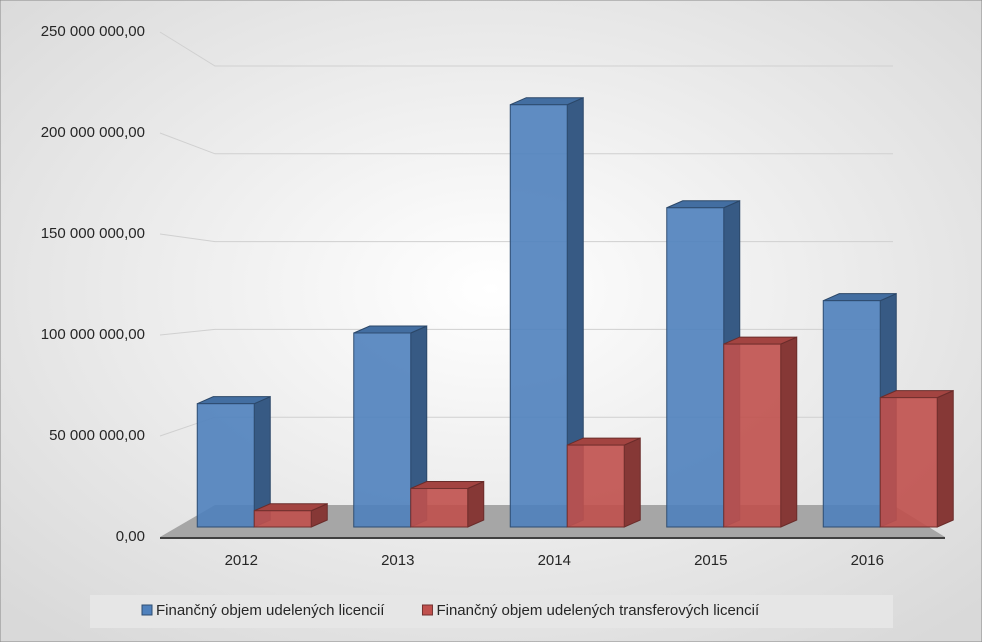 The width and height of the screenshot is (982, 642). I want to click on y-tick-label: 50 000 000,00, so click(97, 435).